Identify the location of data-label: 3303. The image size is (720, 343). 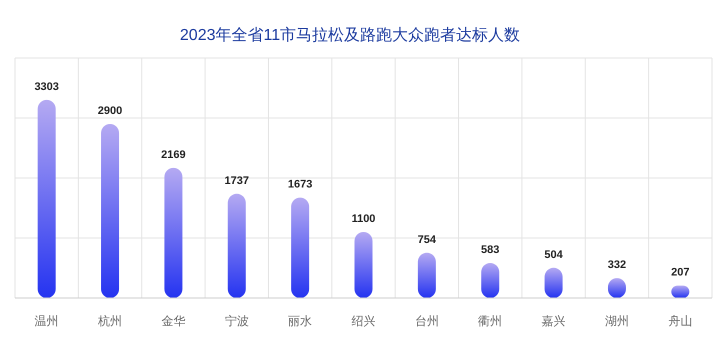
(46, 86).